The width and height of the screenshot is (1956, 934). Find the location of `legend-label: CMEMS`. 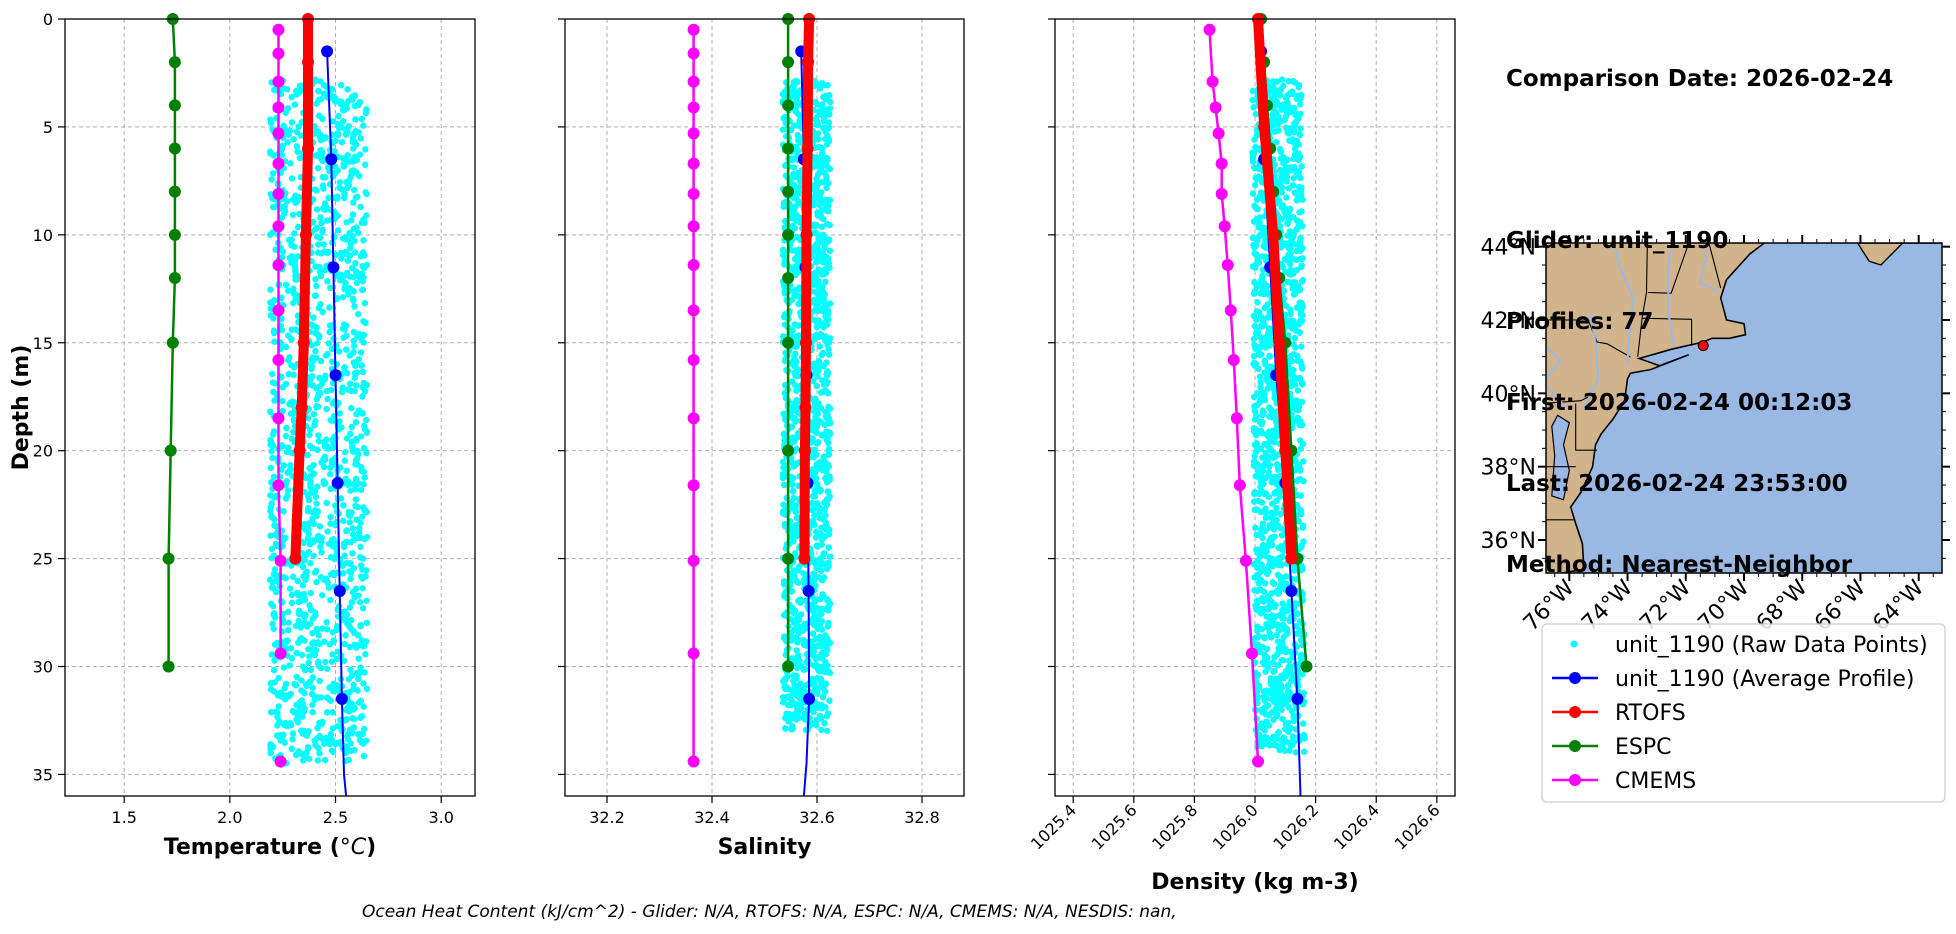

legend-label: CMEMS is located at coordinates (1655, 781).